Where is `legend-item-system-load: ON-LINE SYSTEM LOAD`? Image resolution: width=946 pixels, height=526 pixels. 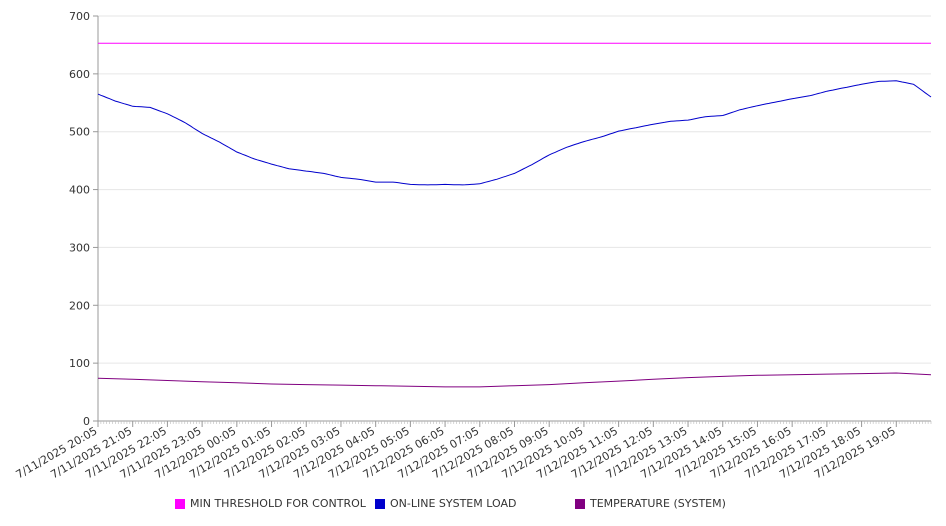
legend-item-system-load: ON-LINE SYSTEM LOAD is located at coordinates (445, 503).